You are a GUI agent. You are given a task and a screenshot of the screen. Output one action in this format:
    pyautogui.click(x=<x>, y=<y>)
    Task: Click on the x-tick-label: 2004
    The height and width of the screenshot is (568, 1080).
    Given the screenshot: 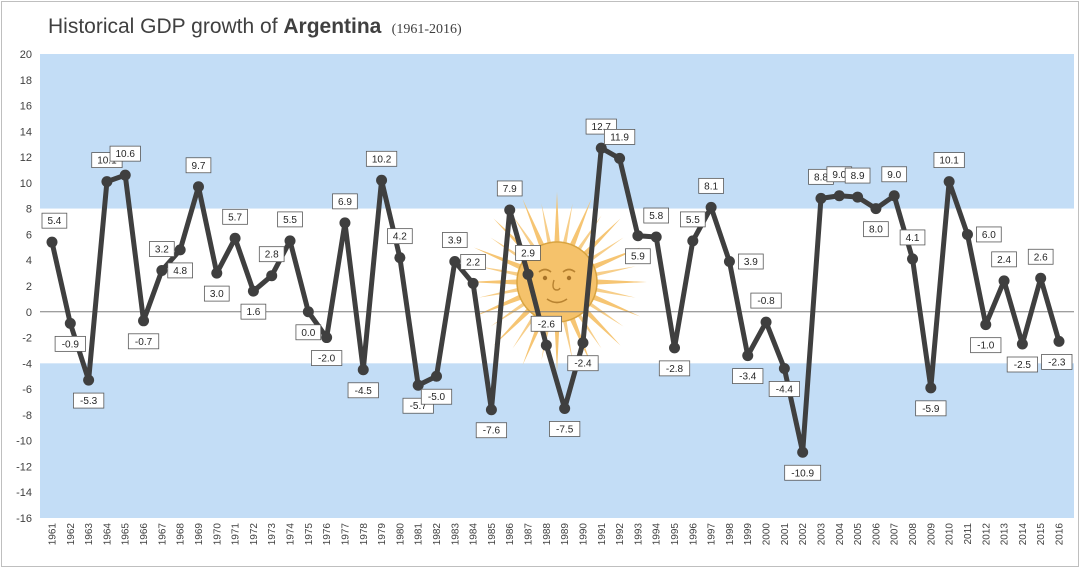 What is the action you would take?
    pyautogui.click(x=840, y=534)
    